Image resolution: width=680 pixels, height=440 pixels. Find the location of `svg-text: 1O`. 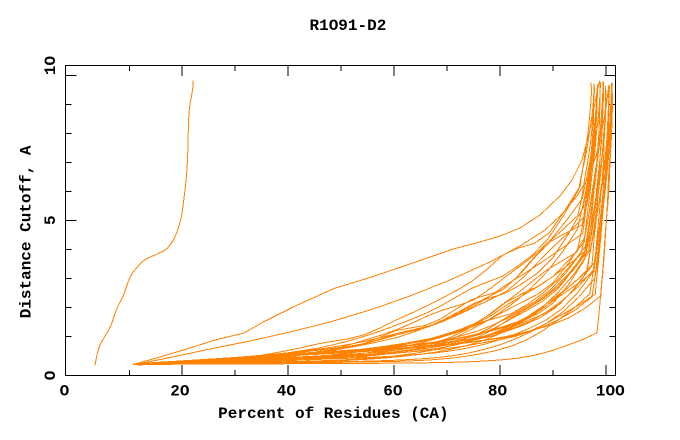

svg-text: 1O is located at coordinates (51, 66).